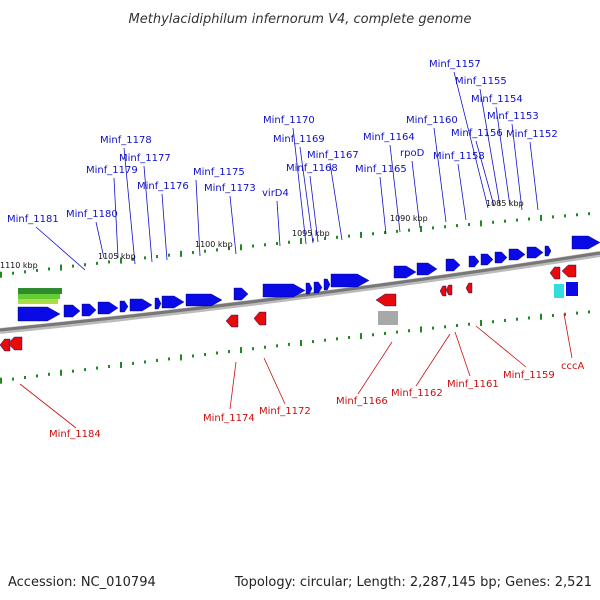  Describe the element at coordinates (432, 120) in the screenshot. I see `forward-gene-label: Minf_1160` at that location.